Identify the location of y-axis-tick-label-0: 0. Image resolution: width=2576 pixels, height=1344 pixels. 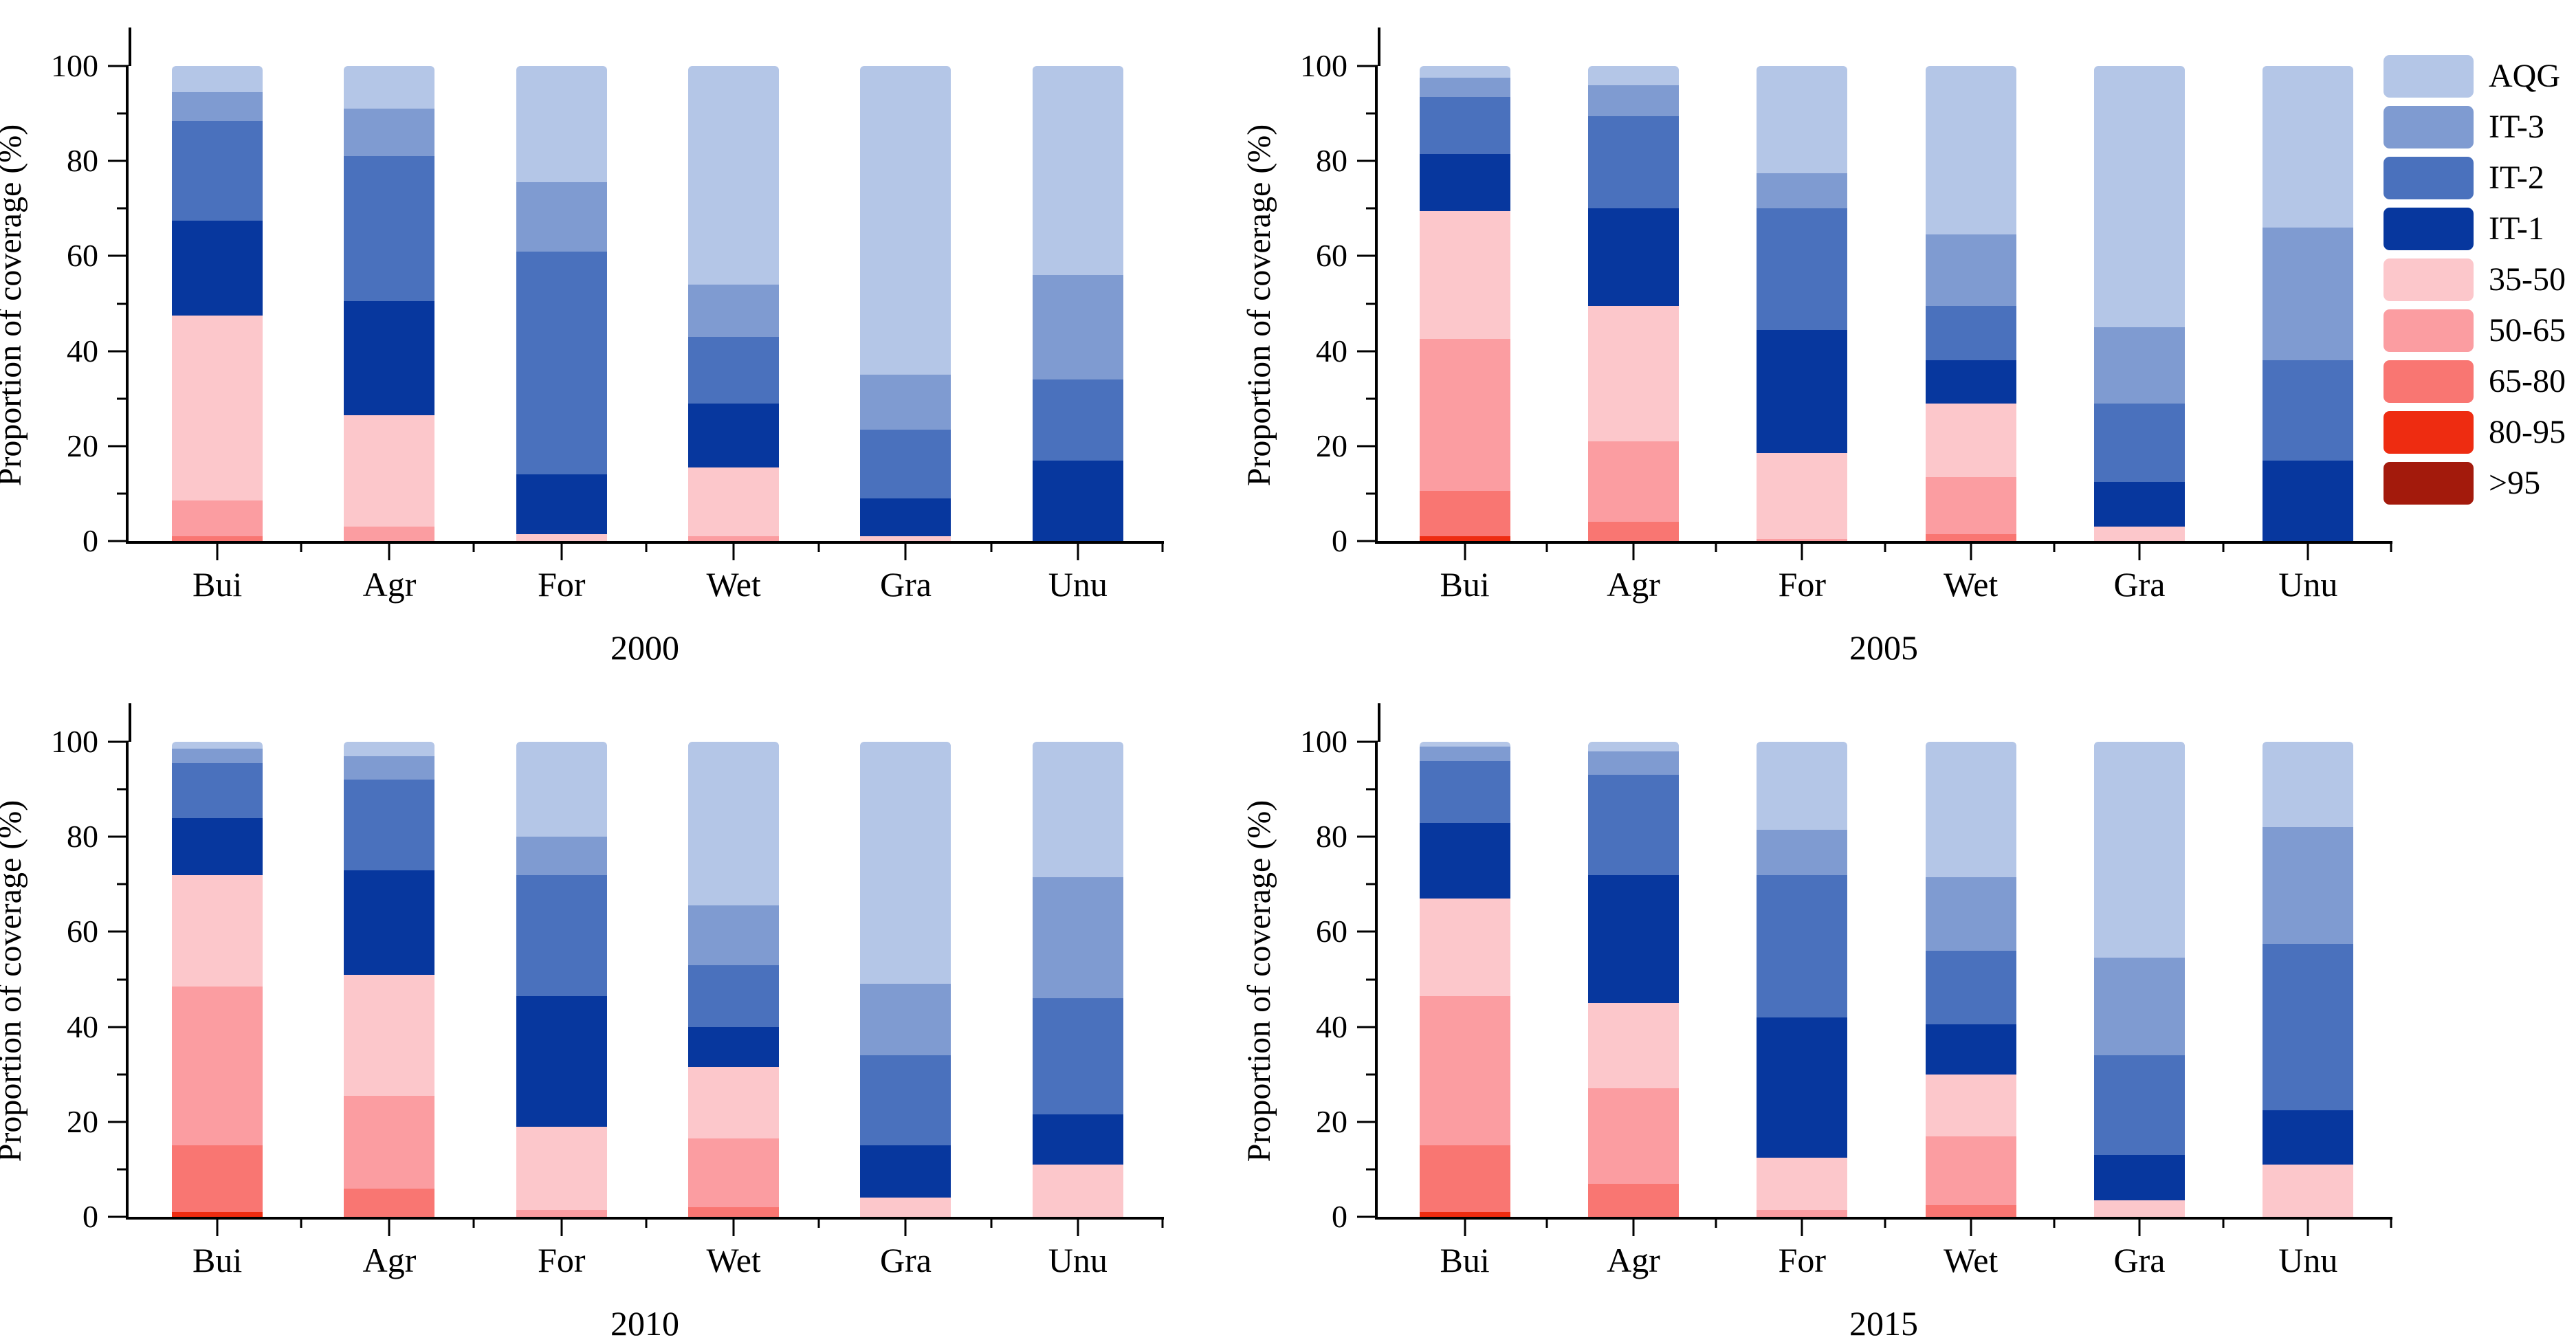
(1339, 540).